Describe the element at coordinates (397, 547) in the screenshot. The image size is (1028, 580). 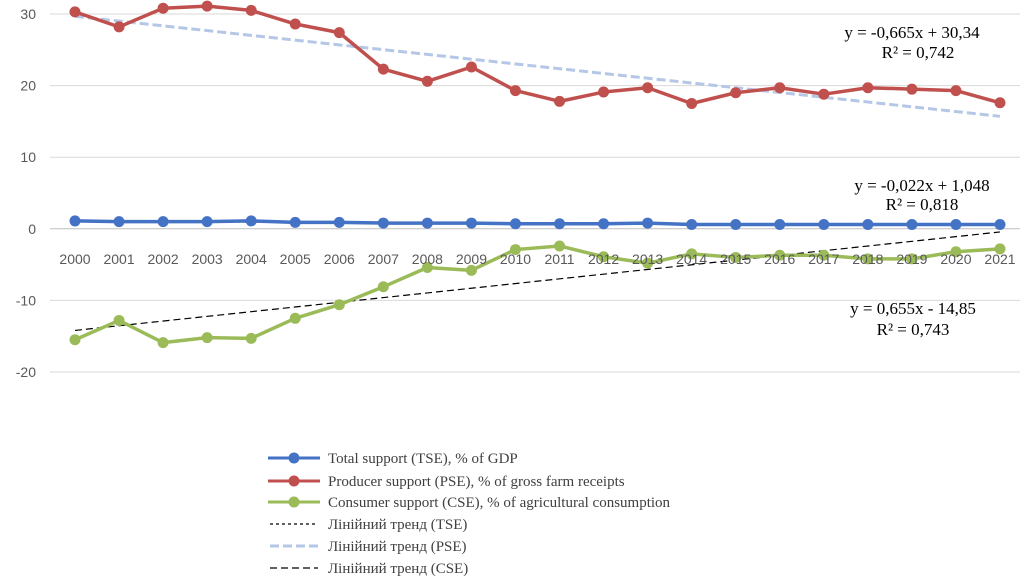
I see `legend-label-pse-trend: Лінійний тренд (PSE)` at that location.